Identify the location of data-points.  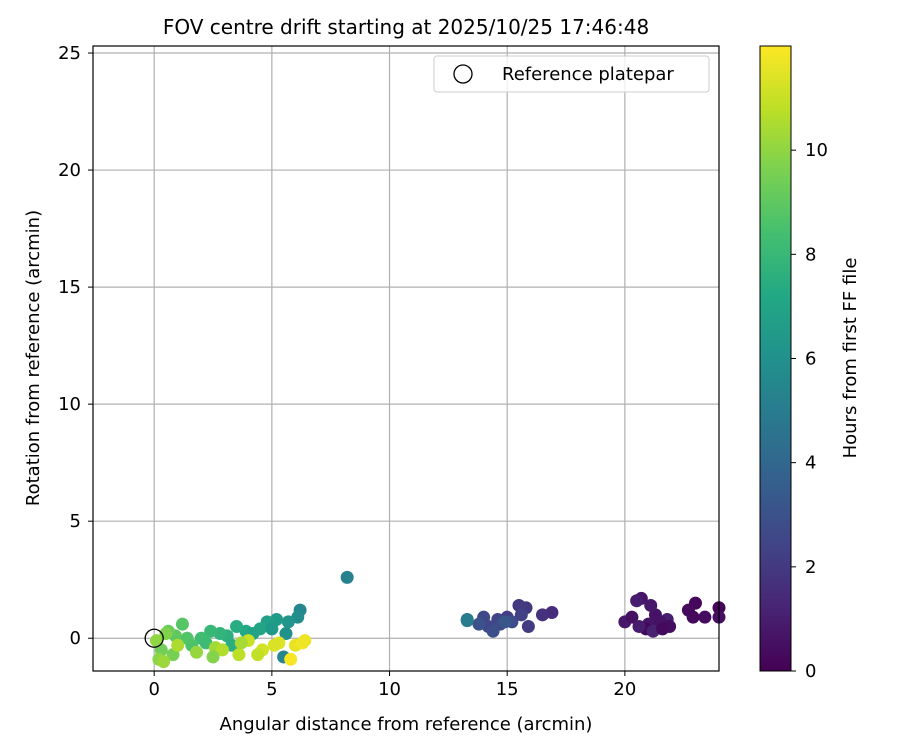
(435, 619).